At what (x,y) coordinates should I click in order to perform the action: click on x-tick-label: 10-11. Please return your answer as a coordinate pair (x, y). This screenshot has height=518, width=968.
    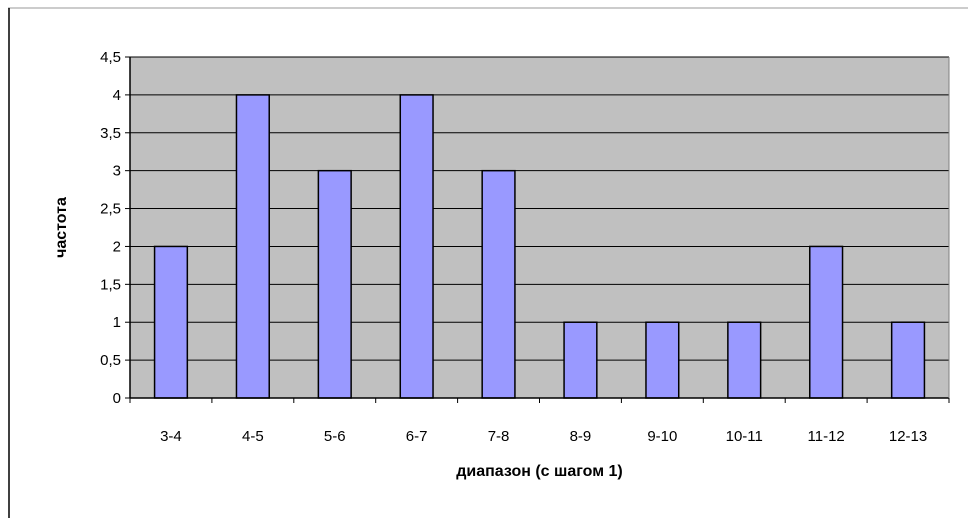
    Looking at the image, I should click on (744, 436).